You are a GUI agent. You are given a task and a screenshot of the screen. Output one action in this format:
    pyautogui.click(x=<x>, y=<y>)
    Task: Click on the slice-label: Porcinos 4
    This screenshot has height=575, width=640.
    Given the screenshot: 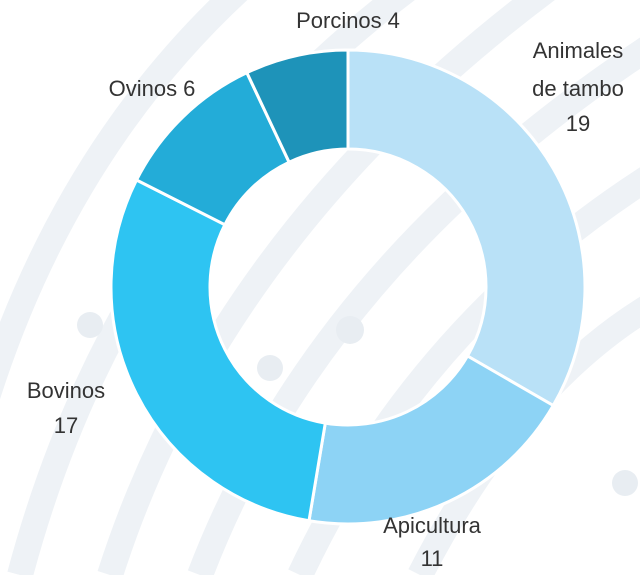 What is the action you would take?
    pyautogui.click(x=348, y=20)
    